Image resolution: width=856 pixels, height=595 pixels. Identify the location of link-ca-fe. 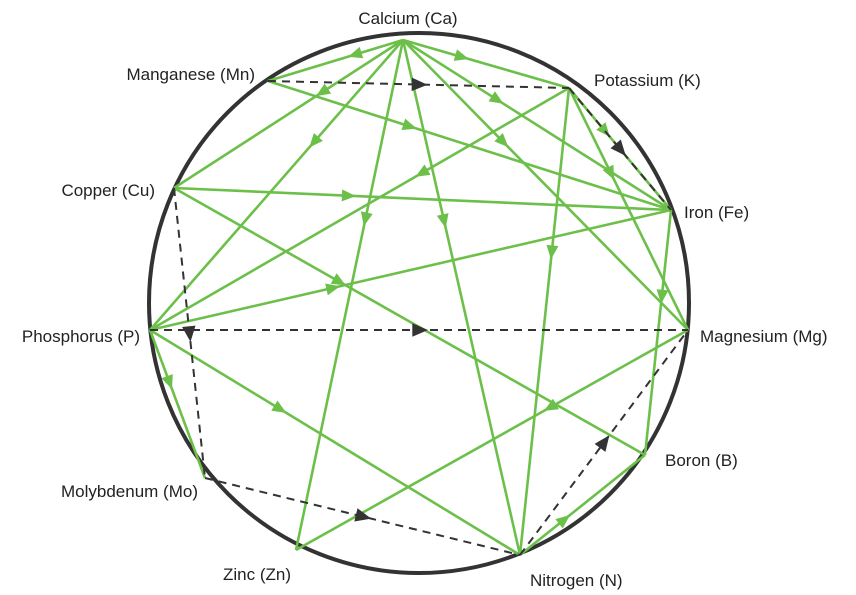
(537, 125).